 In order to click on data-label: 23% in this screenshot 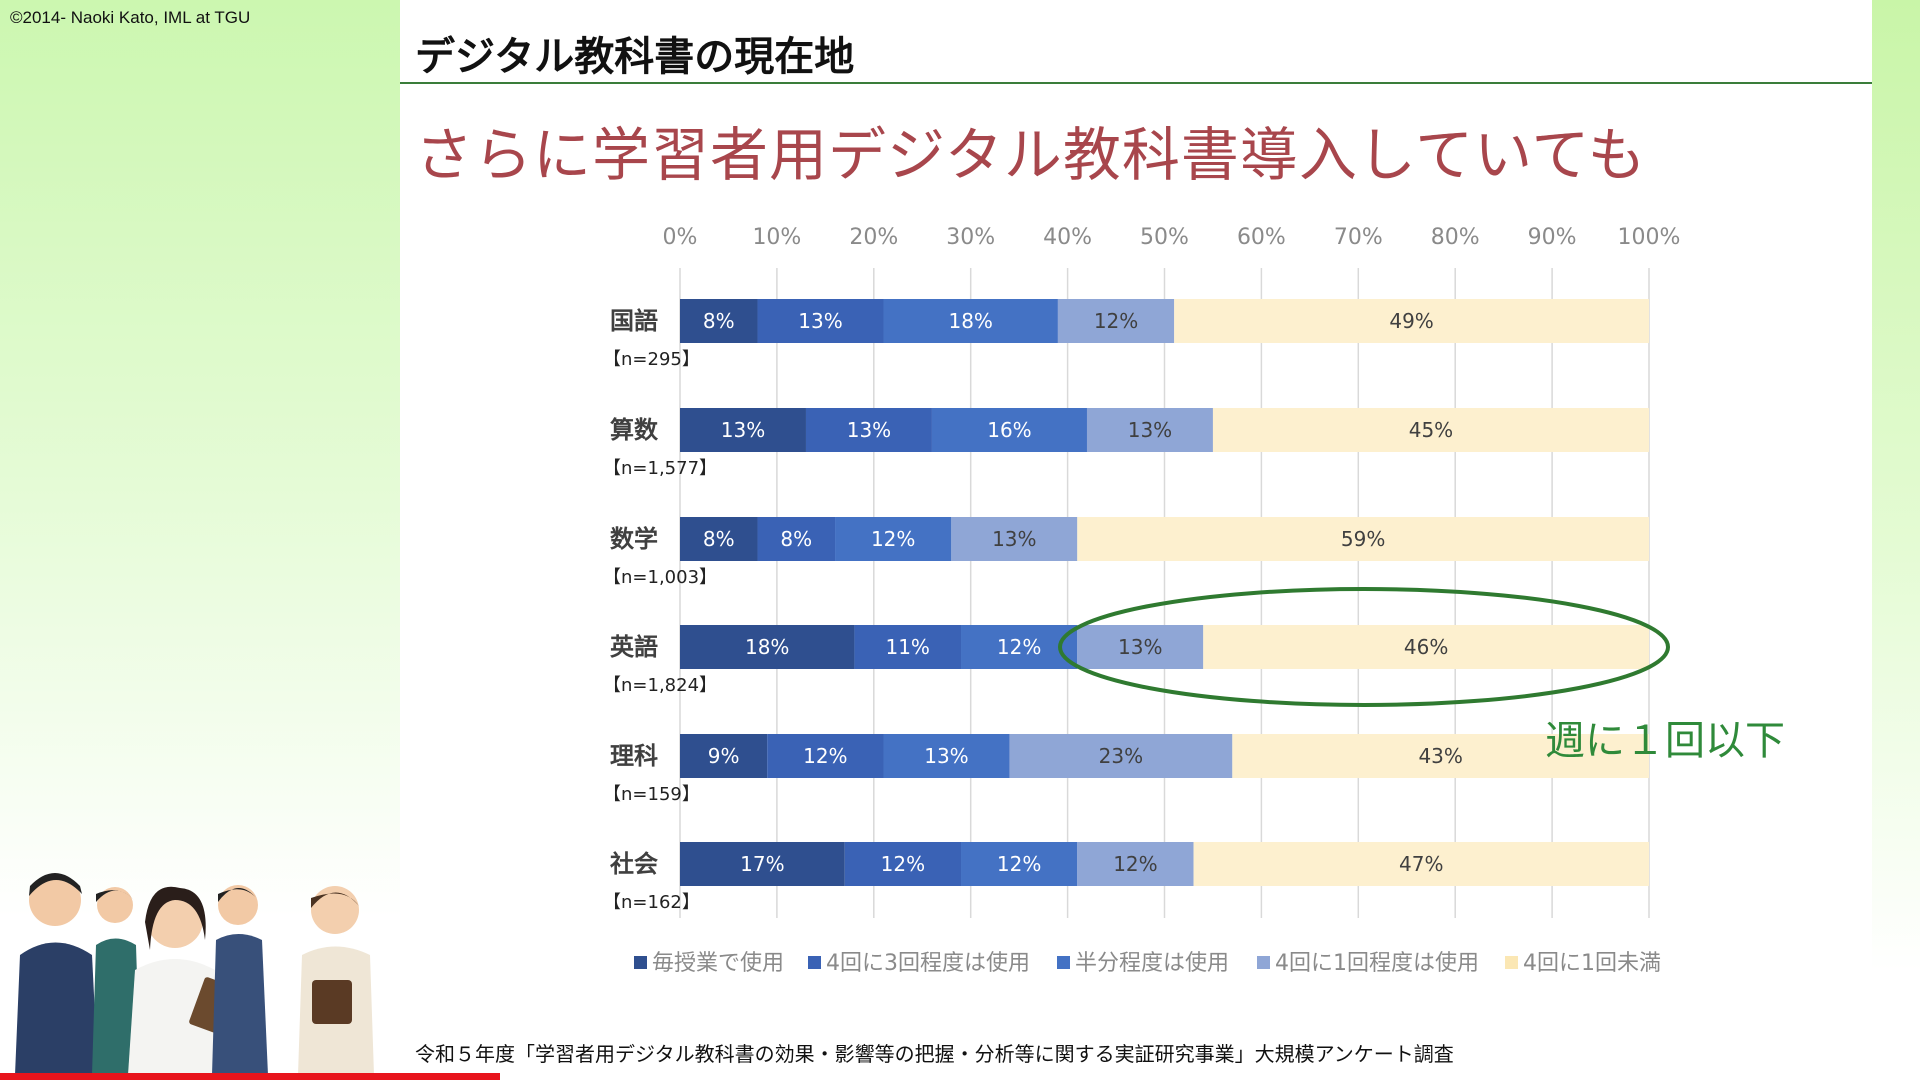, I will do `click(1121, 756)`.